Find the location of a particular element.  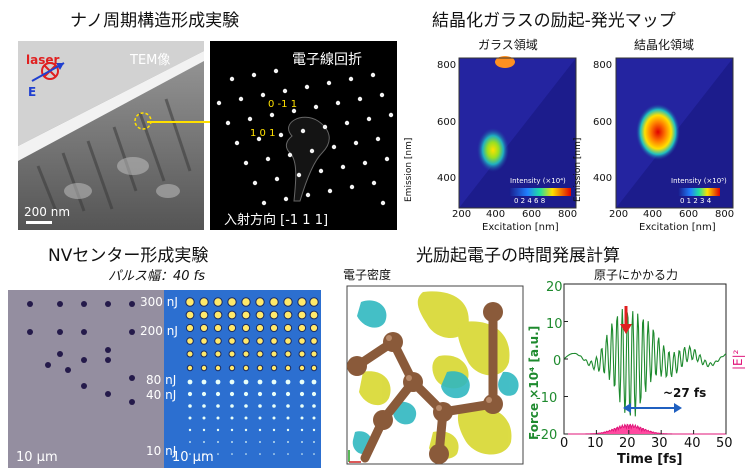

duration-arrow-right is located at coordinates (678, 408).